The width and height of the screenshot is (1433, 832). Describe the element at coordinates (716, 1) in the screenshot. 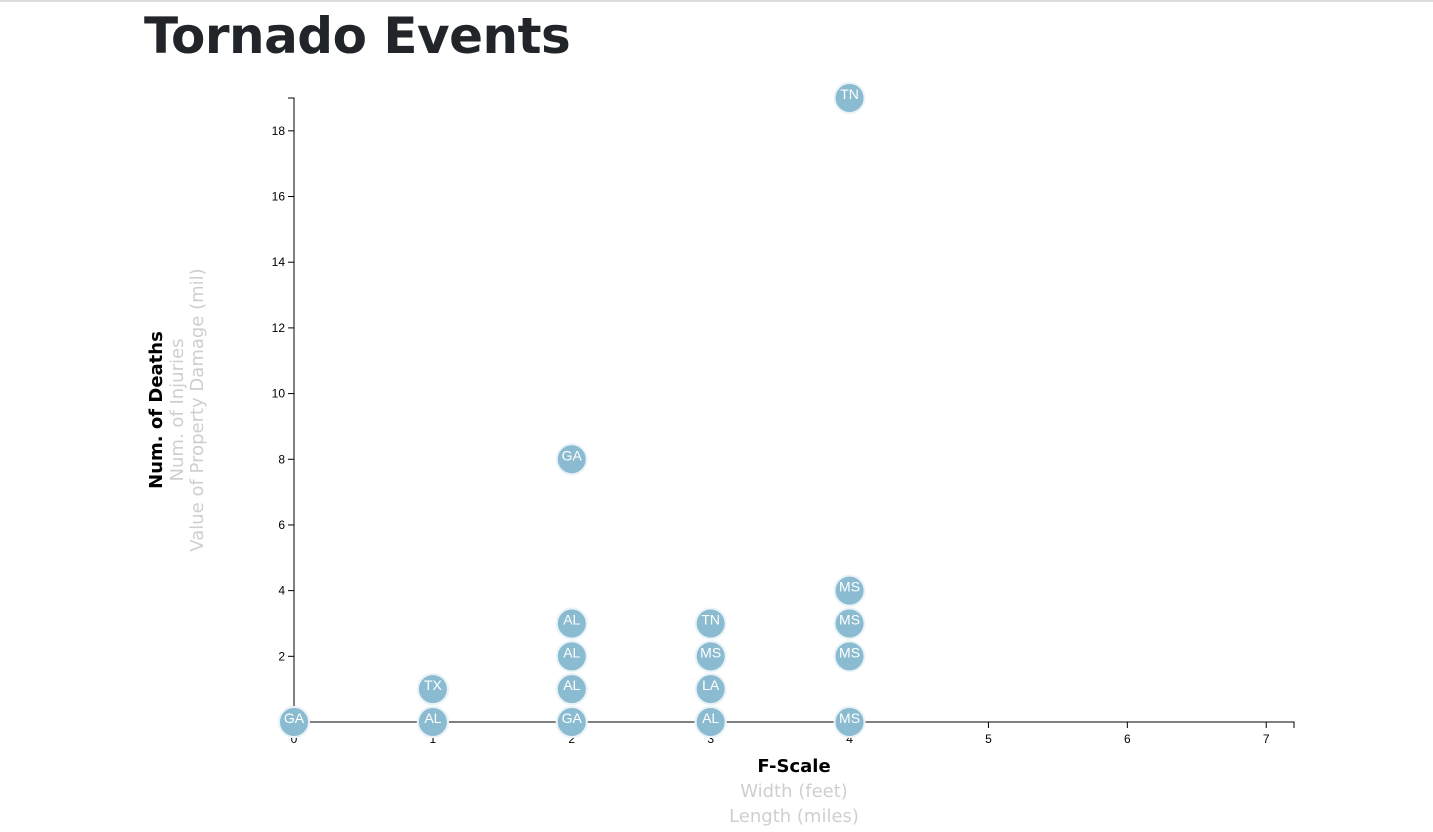

I see `top-divider` at that location.